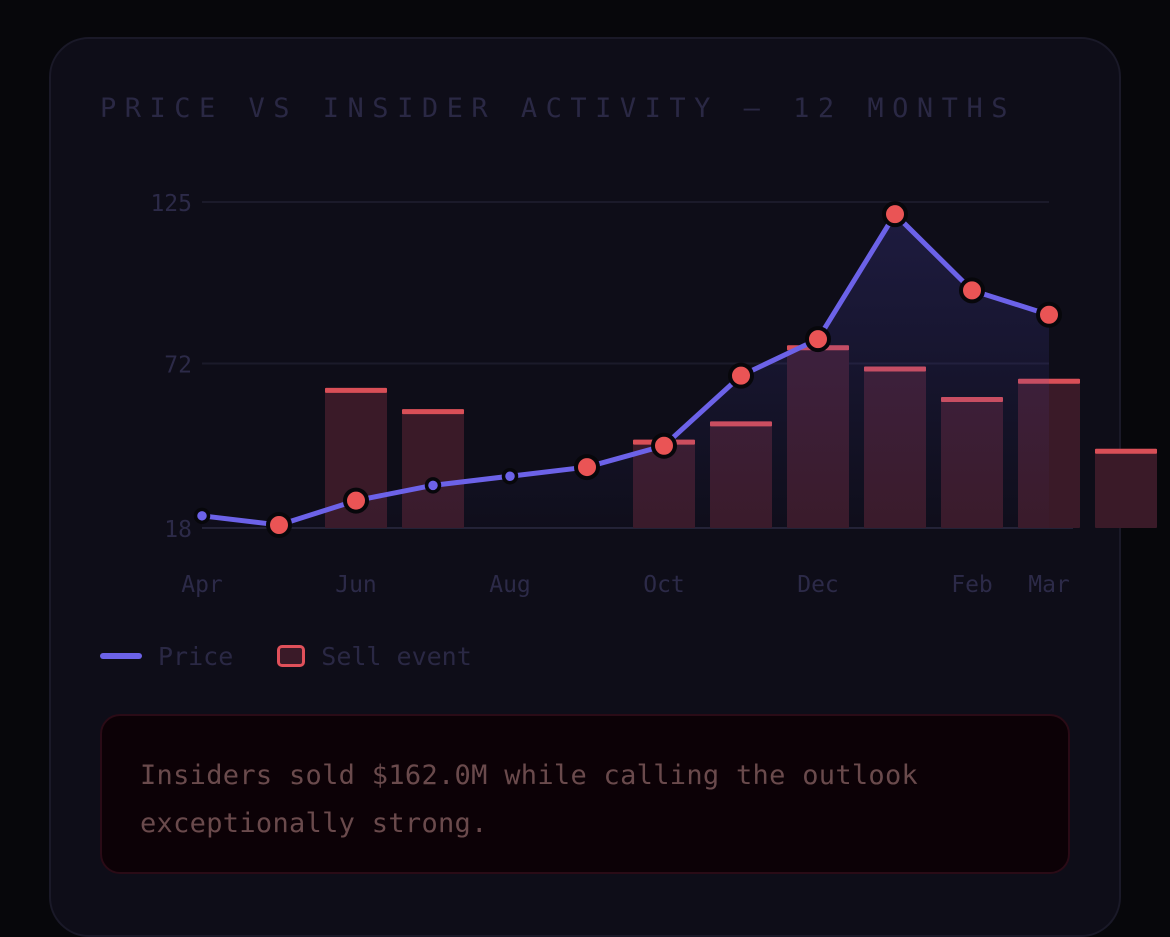 This screenshot has width=1170, height=937. What do you see at coordinates (1049, 585) in the screenshot?
I see `x-tick-label-mar: Mar` at bounding box center [1049, 585].